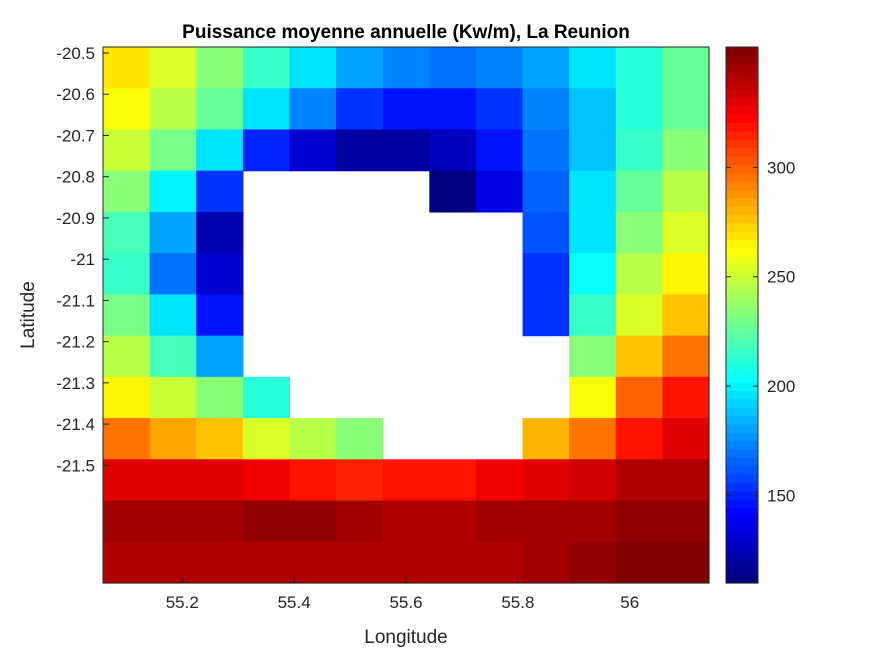 This screenshot has height=656, width=875. Describe the element at coordinates (75, 424) in the screenshot. I see `y-tick-label: -21.4` at that location.